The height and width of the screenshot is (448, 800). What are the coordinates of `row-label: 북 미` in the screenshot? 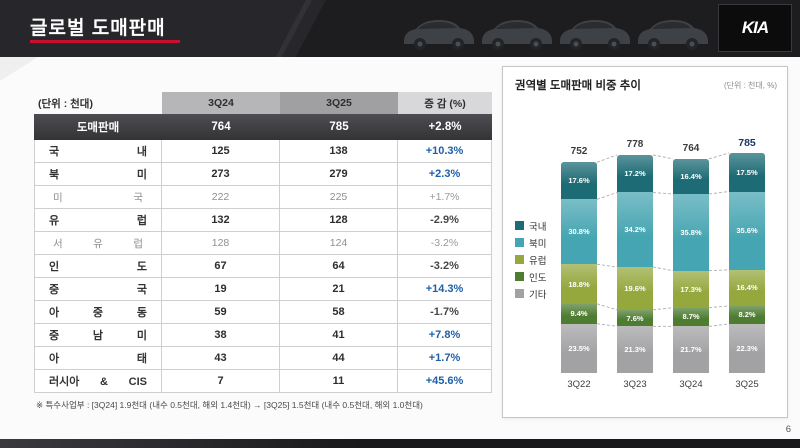 It's located at (98, 174).